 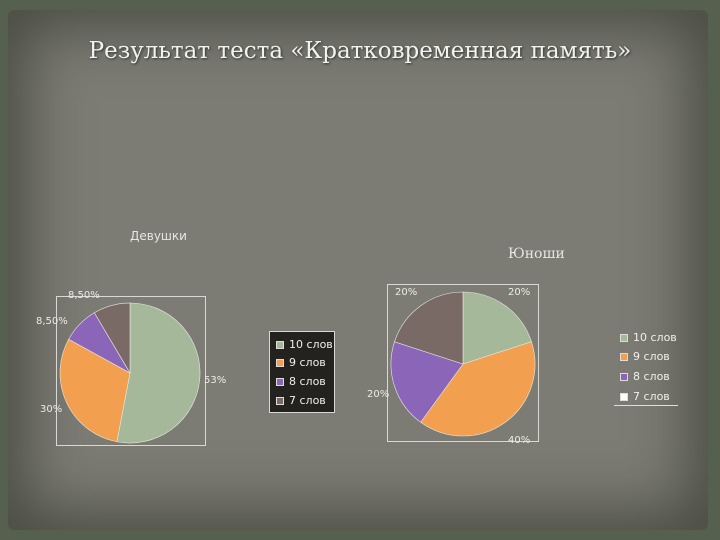 What do you see at coordinates (649, 367) in the screenshot?
I see `legend-boys: 10 слов 9 слов 8 слов 7 слов` at bounding box center [649, 367].